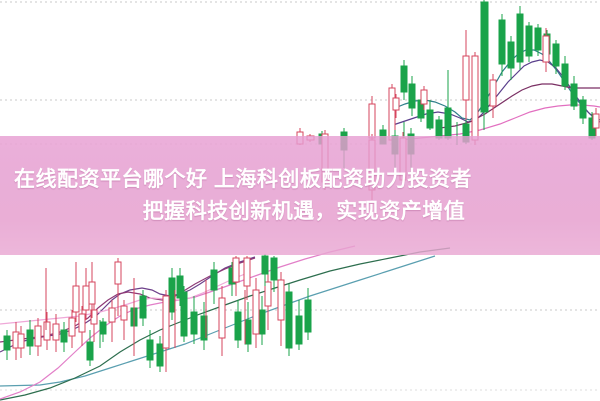 Image resolution: width=600 pixels, height=401 pixels. What do you see at coordinates (243, 179) in the screenshot?
I see `promo-headline-line1: 在线配资平台哪个好 上海科创板配资助力投资者` at bounding box center [243, 179].